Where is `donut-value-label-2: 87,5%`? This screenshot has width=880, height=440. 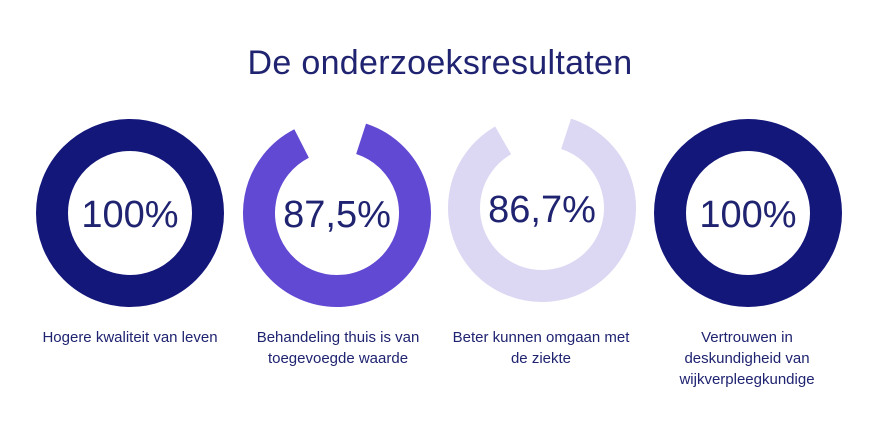
donut-value-label-2: 87,5% is located at coordinates (337, 215).